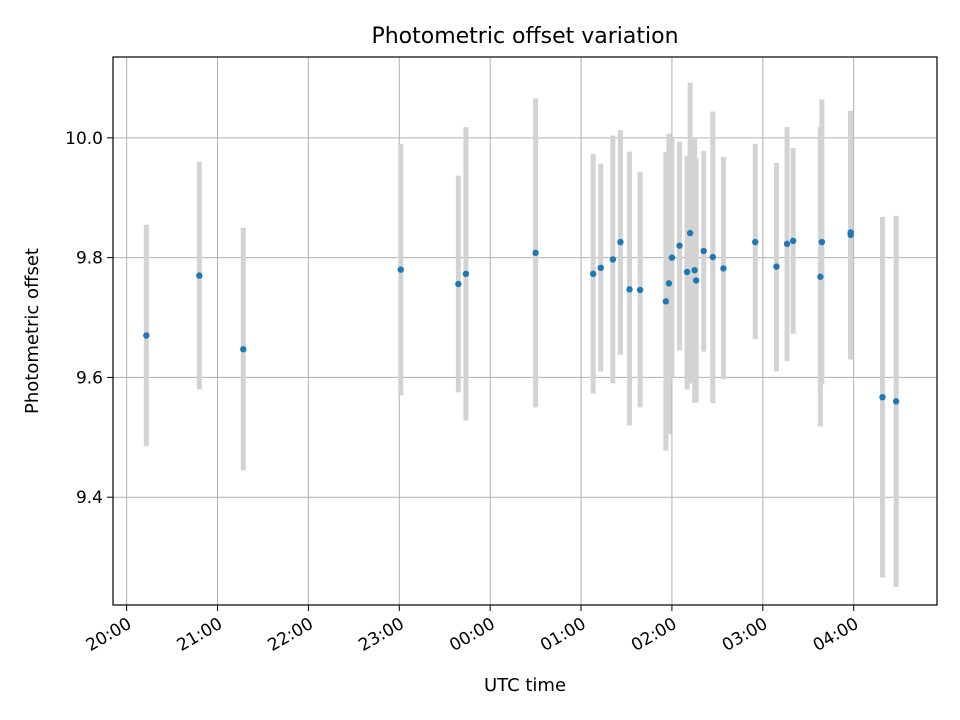 The height and width of the screenshot is (720, 960). Describe the element at coordinates (89, 259) in the screenshot. I see `y-tick-label: 9.8` at that location.